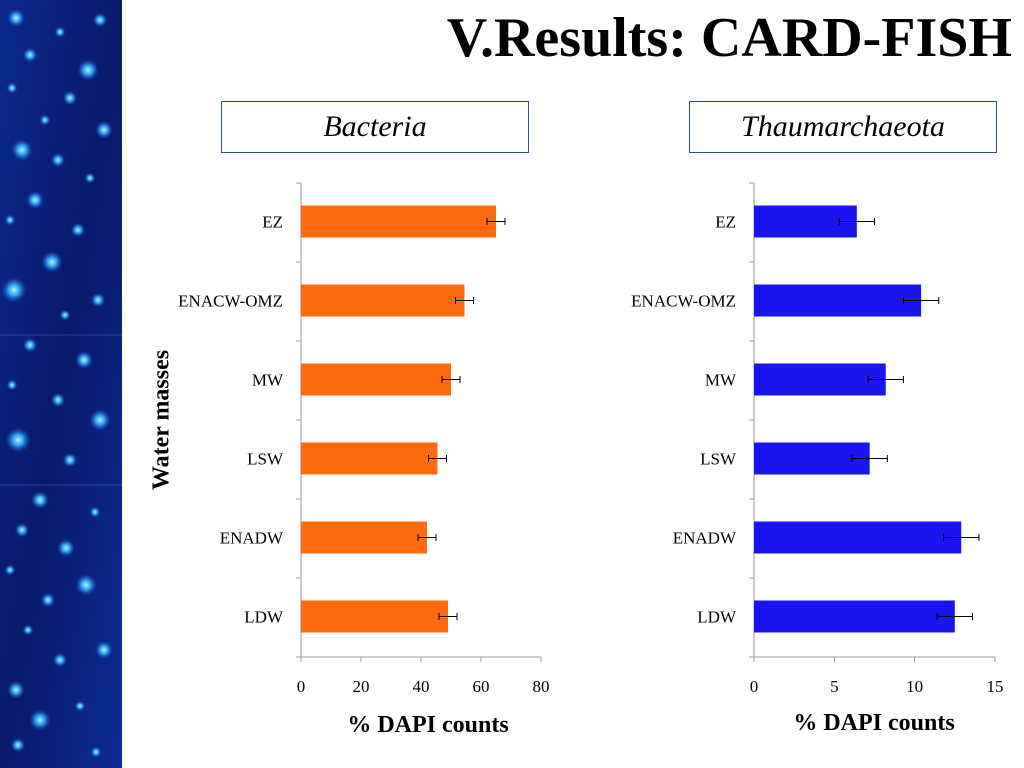 The width and height of the screenshot is (1024, 768). Describe the element at coordinates (705, 538) in the screenshot. I see `thaumarchaeota-category-label: ENADW` at that location.